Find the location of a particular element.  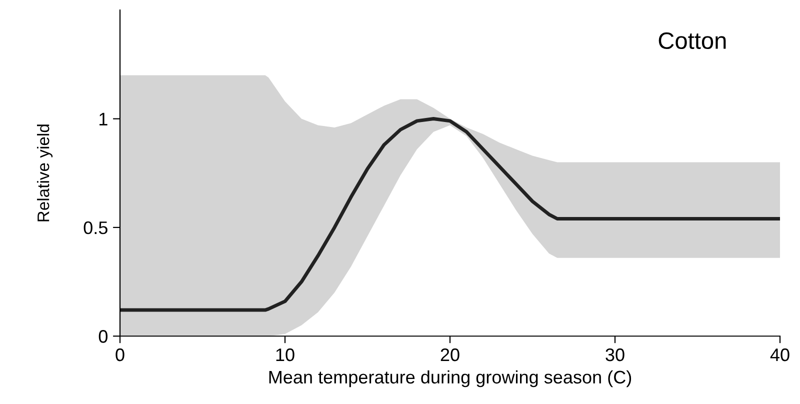

x-tick-label: 30 is located at coordinates (615, 355).